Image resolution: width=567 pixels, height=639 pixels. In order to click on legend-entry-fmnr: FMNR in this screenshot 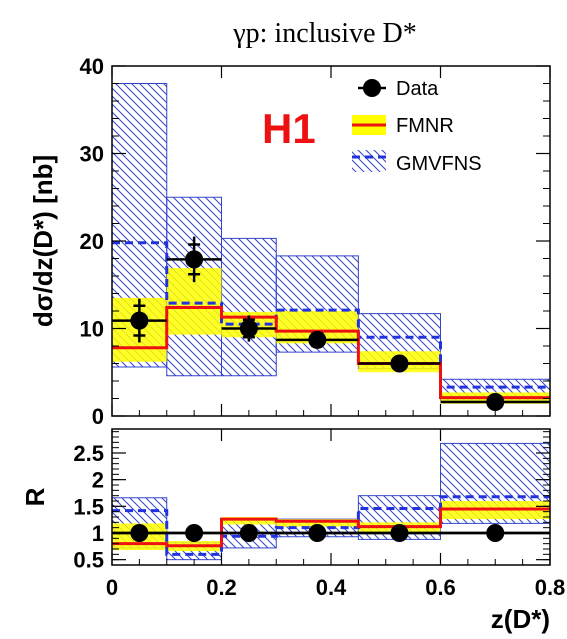, I will do `click(425, 126)`.